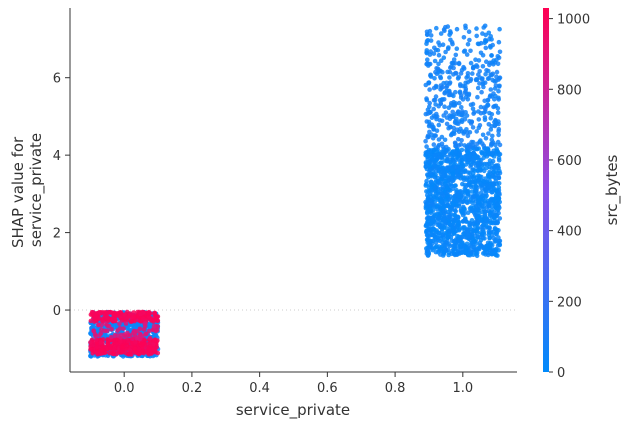 The image size is (629, 428). What do you see at coordinates (27, 190) in the screenshot?
I see `y-axis-label: SHAP value for service_private` at bounding box center [27, 190].